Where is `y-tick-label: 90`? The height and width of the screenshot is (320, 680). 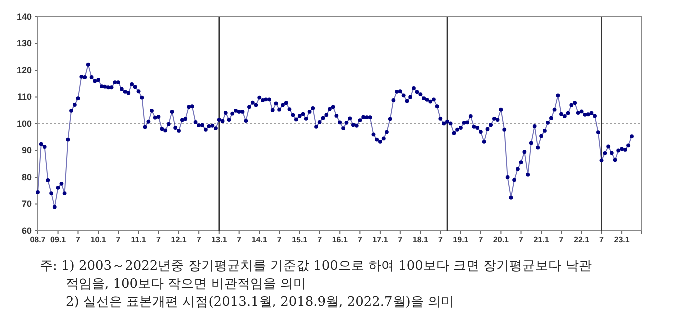 y-tick-label: 90 is located at coordinates (27, 151).